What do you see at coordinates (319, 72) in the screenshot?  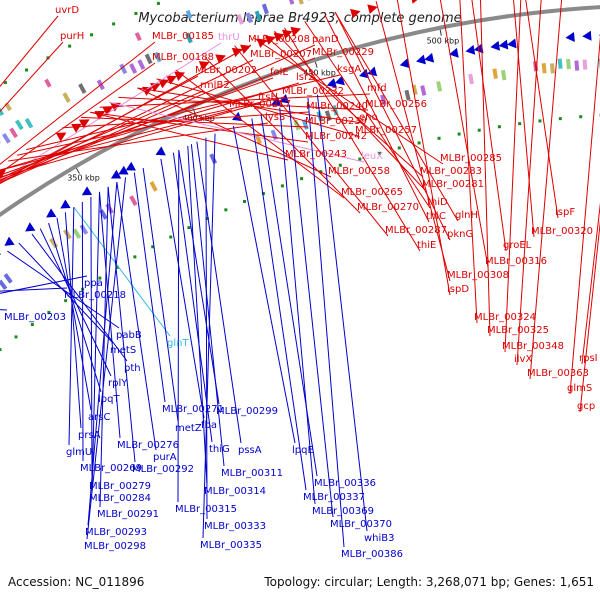 I see `kbp-label: 450 kbp` at bounding box center [319, 72].